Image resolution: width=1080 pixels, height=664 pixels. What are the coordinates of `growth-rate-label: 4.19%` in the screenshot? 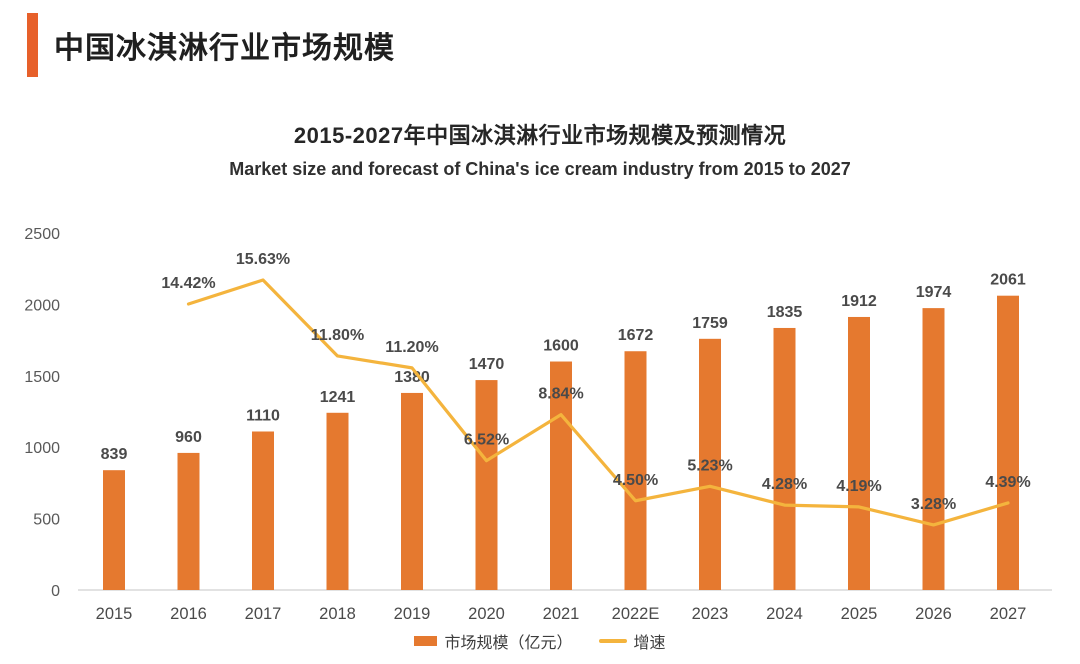 It's located at (858, 486).